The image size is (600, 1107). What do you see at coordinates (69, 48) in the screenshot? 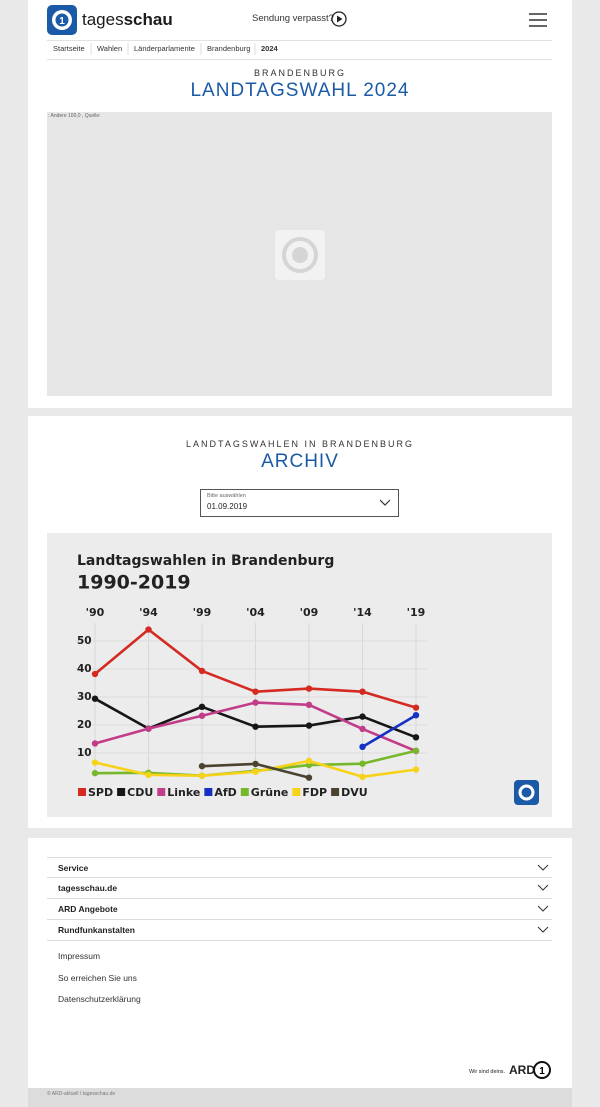
I see `breadcrumb: Startseite` at bounding box center [69, 48].